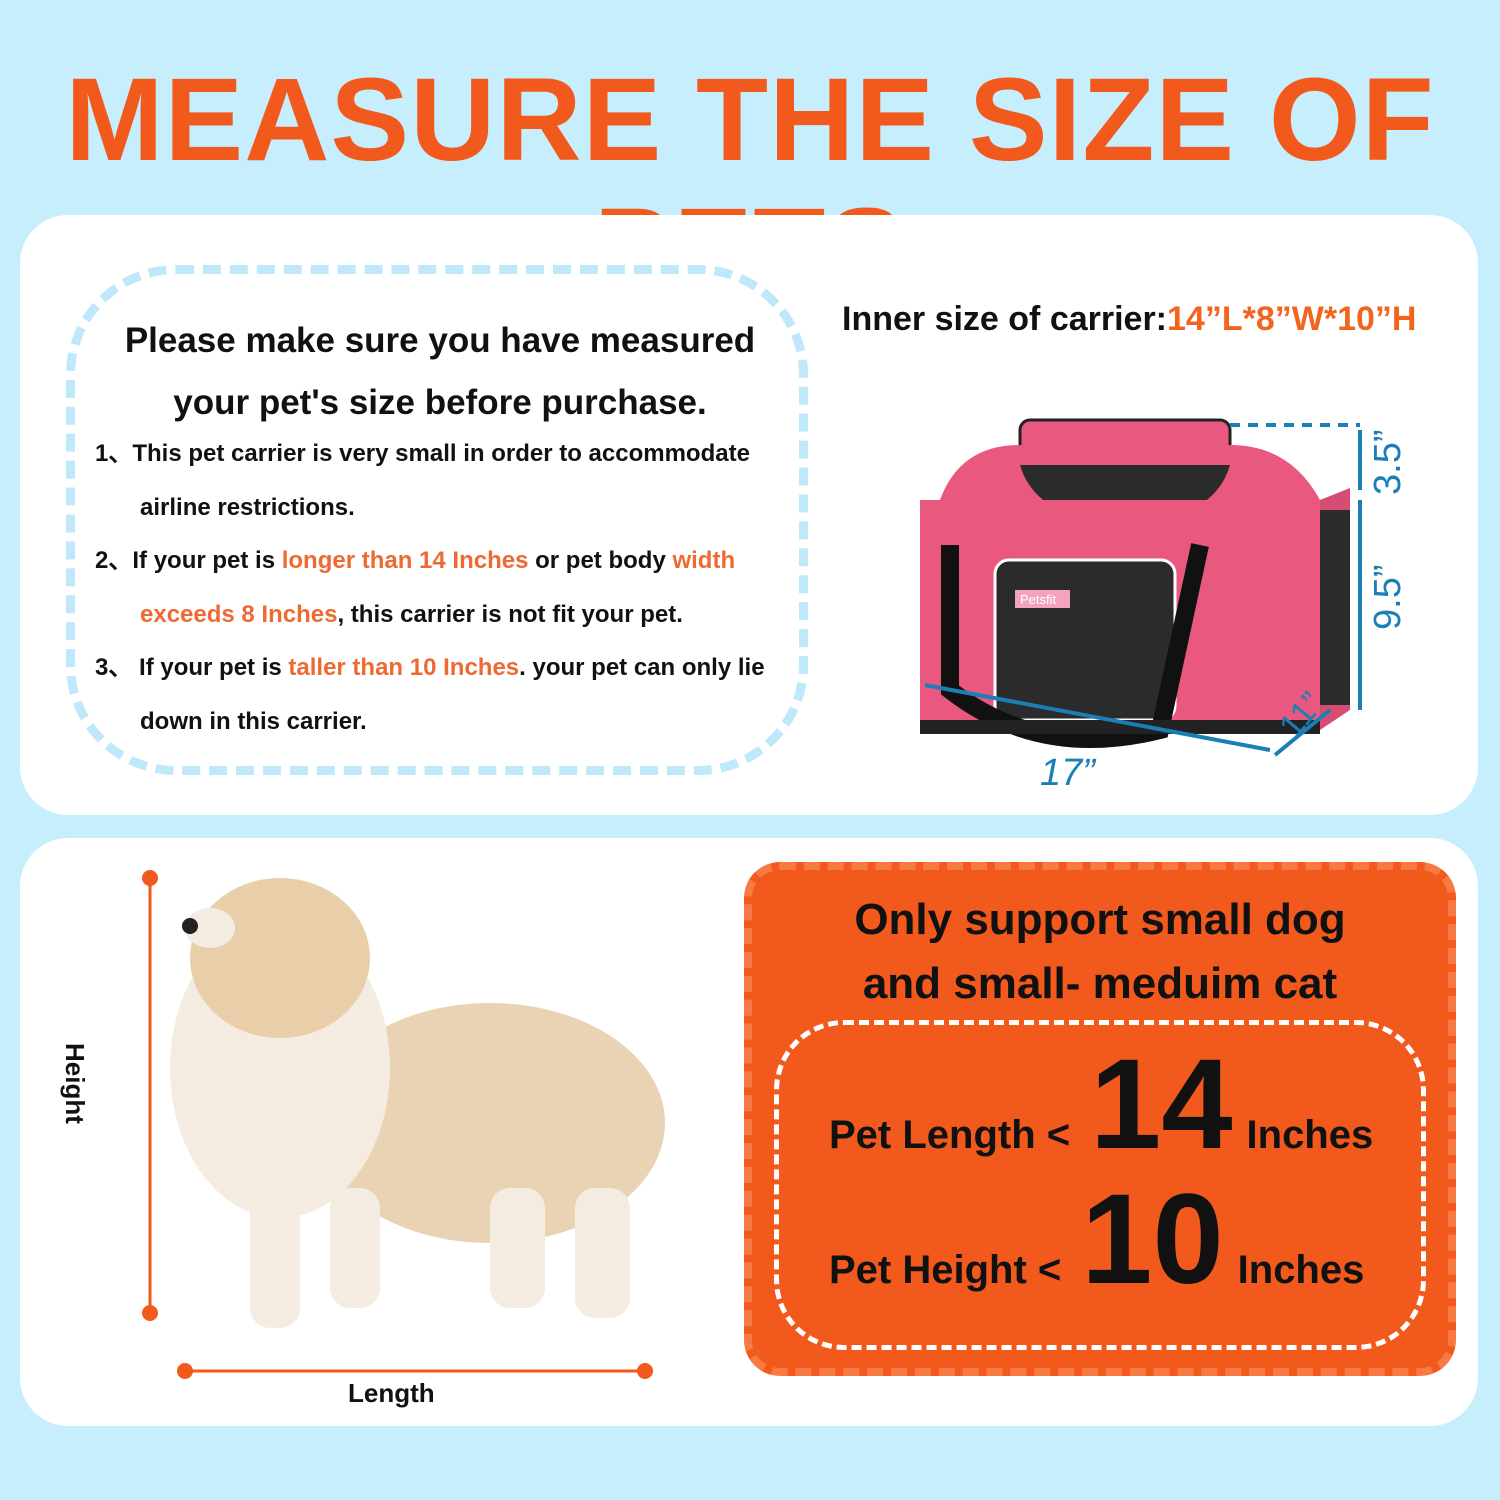 The image size is (1500, 1500). Describe the element at coordinates (1388, 597) in the screenshot. I see `height-dim: 9.5”` at that location.